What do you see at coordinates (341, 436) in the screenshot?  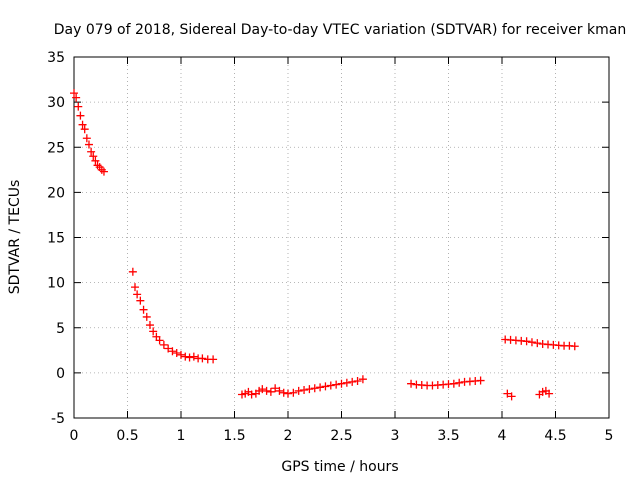 I see `x-tick-label: 2.5` at bounding box center [341, 436].